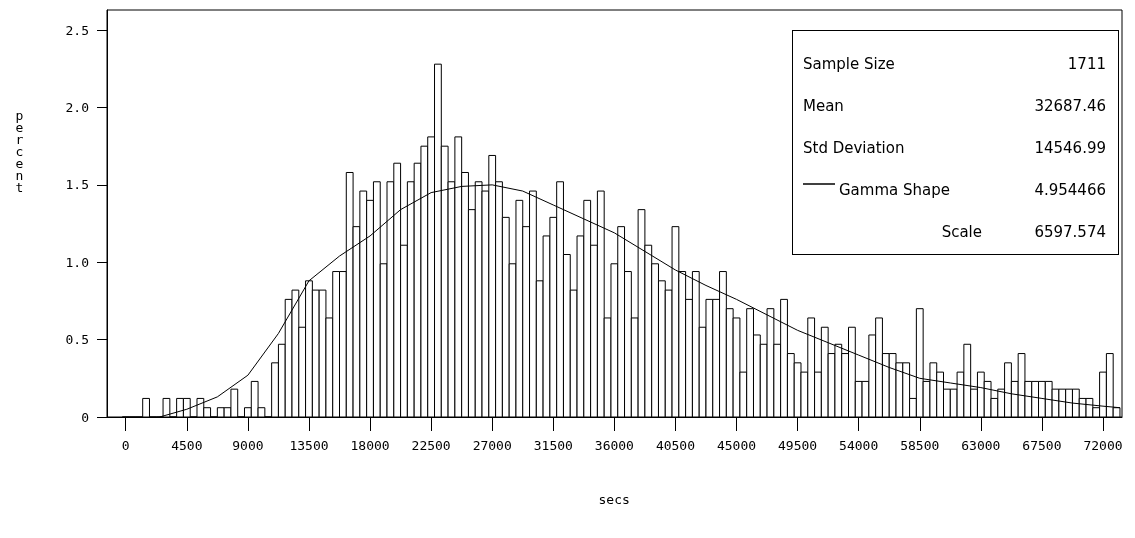 This screenshot has width=1135, height=538. What do you see at coordinates (961, 232) in the screenshot?
I see `annotation: Scale` at bounding box center [961, 232].